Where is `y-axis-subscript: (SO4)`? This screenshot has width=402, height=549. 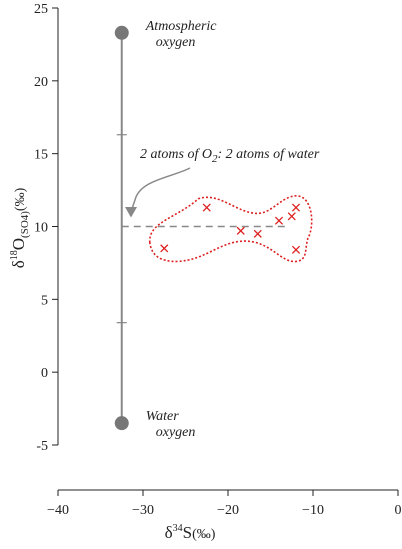 y-axis-subscript: (SO4) is located at coordinates (25, 224).